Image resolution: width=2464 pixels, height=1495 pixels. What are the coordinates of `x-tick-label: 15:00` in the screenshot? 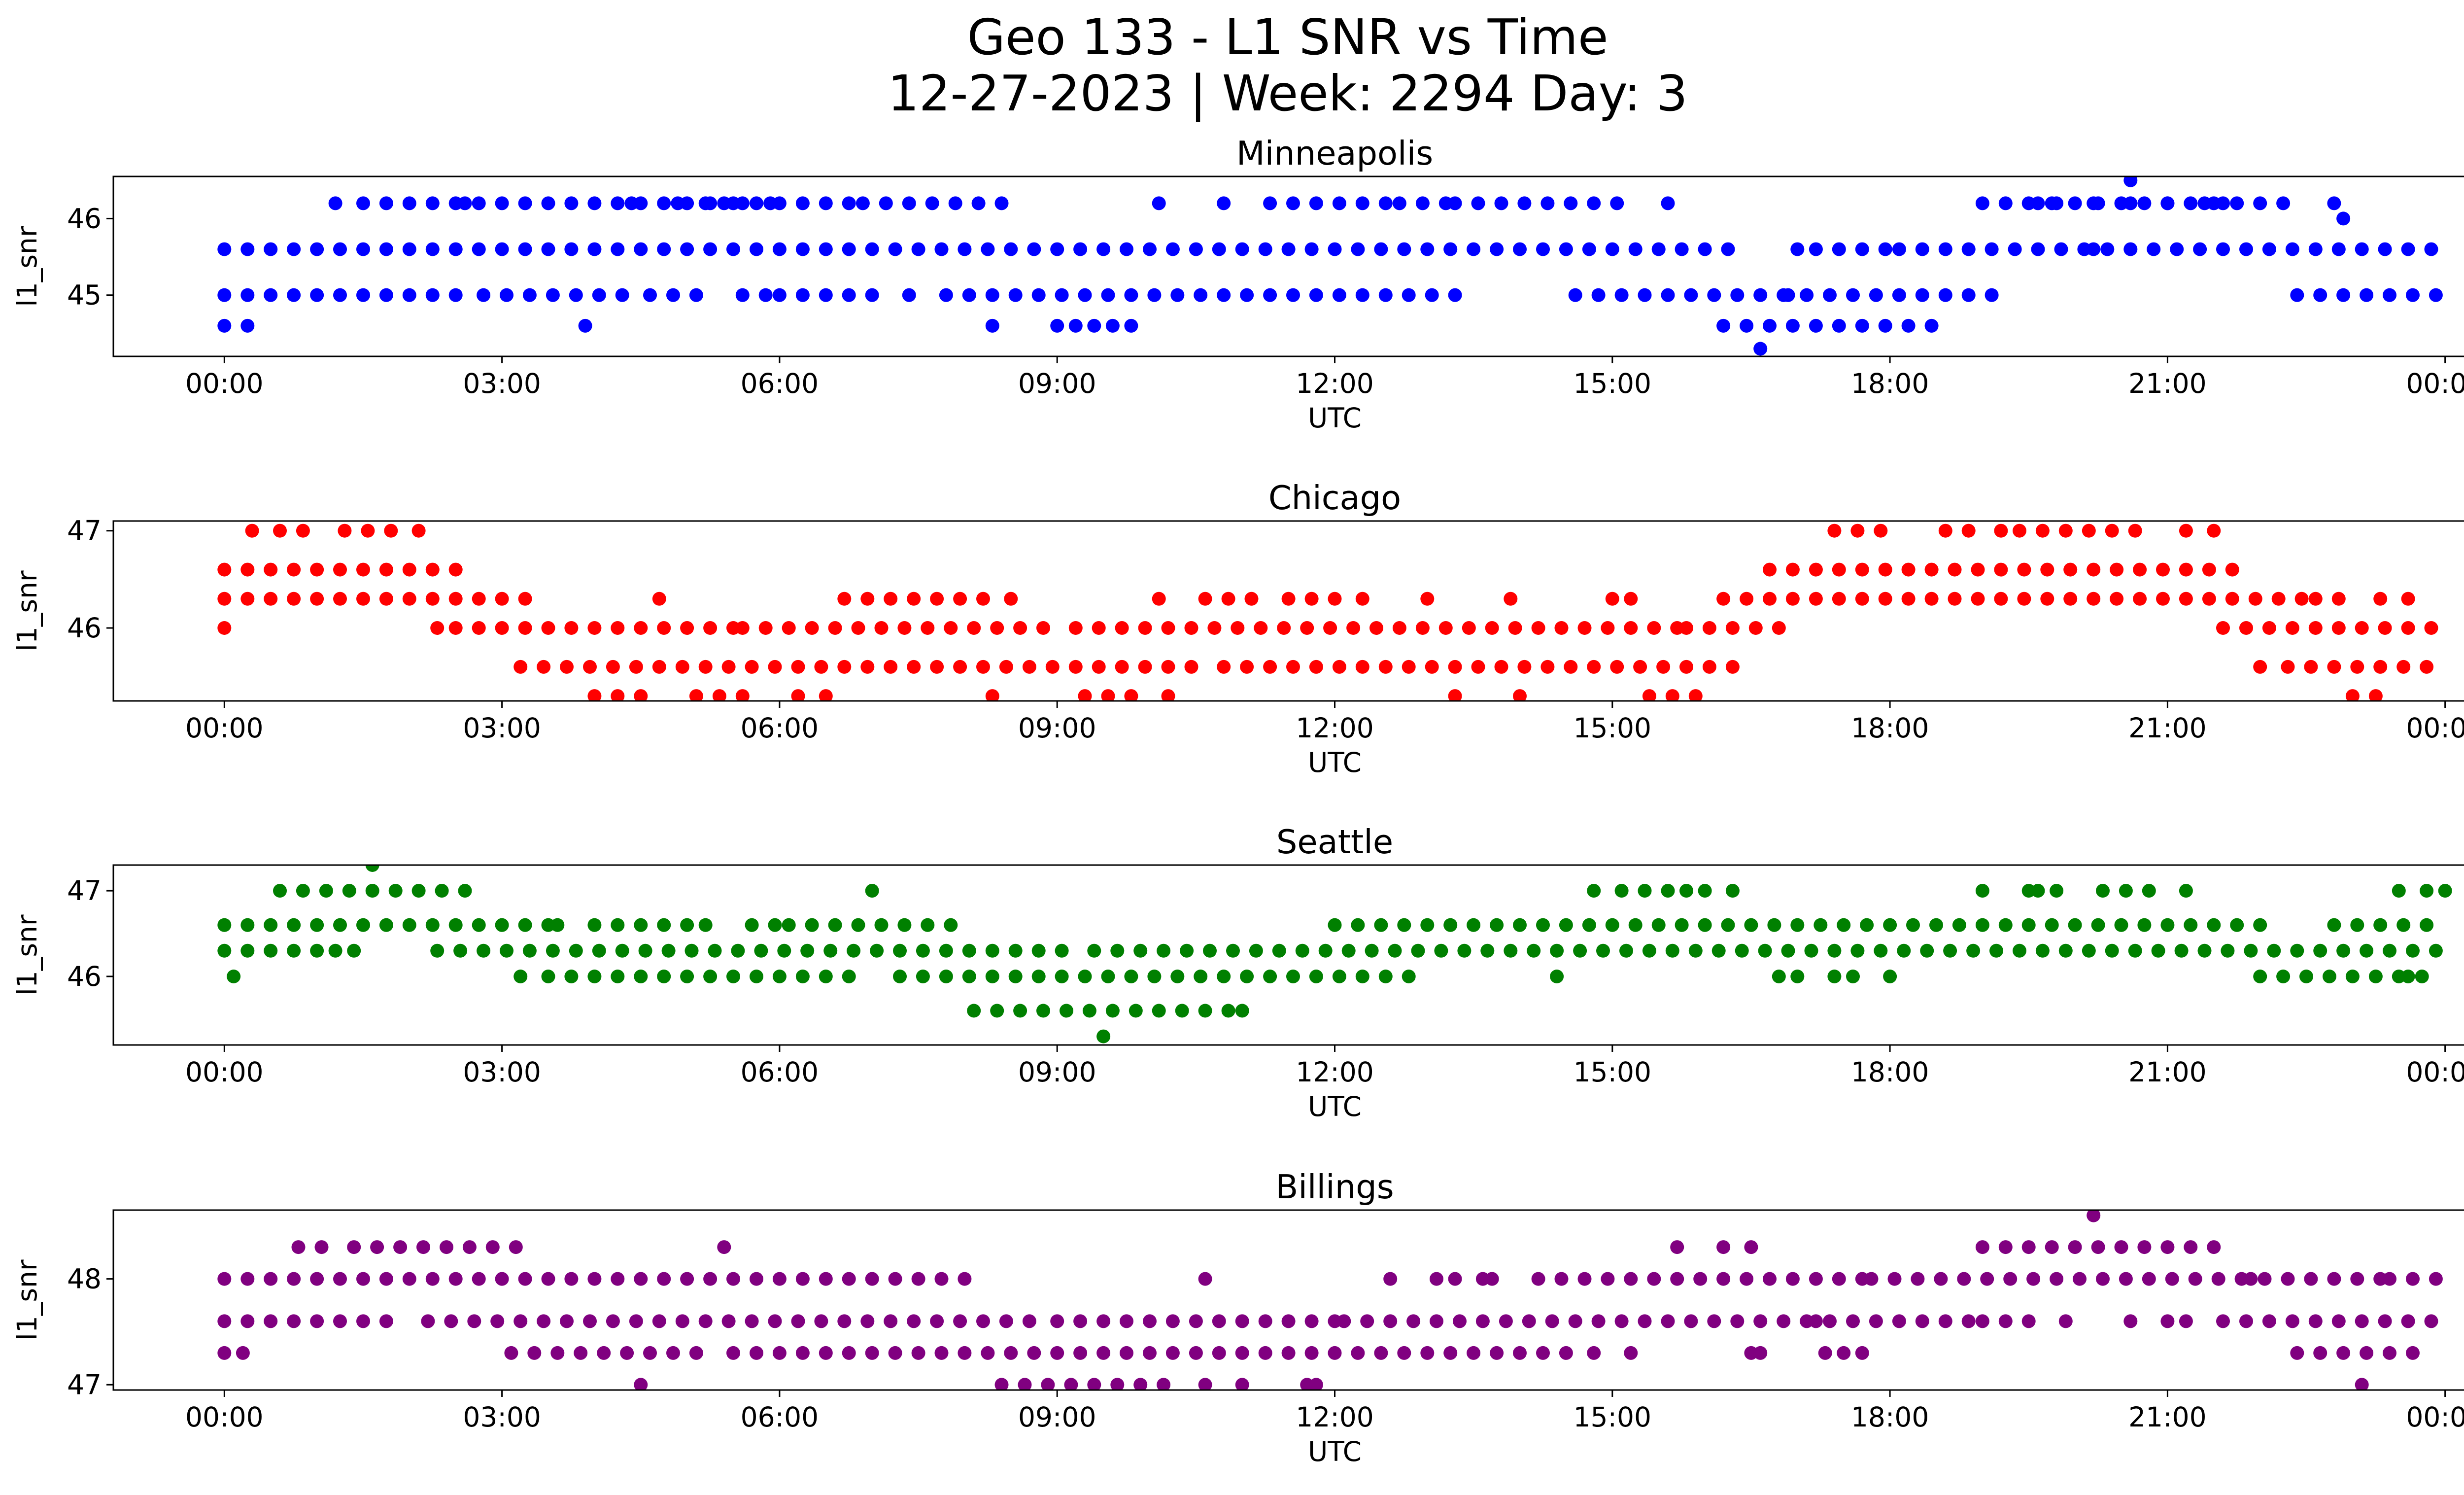 It's located at (1613, 728).